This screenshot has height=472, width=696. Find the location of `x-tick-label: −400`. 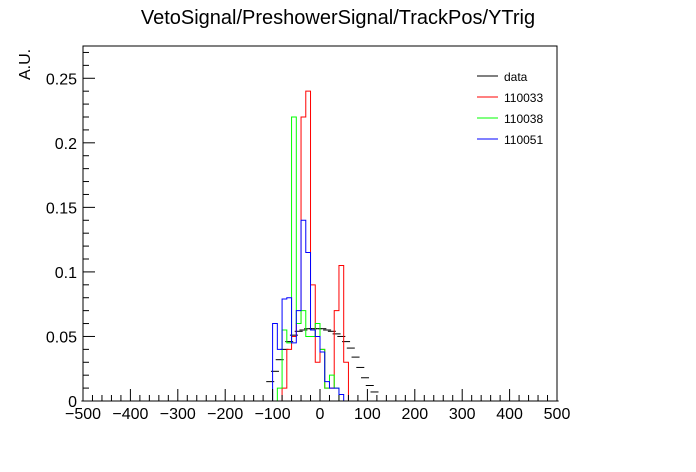

x-tick-label: −400 is located at coordinates (130, 414).